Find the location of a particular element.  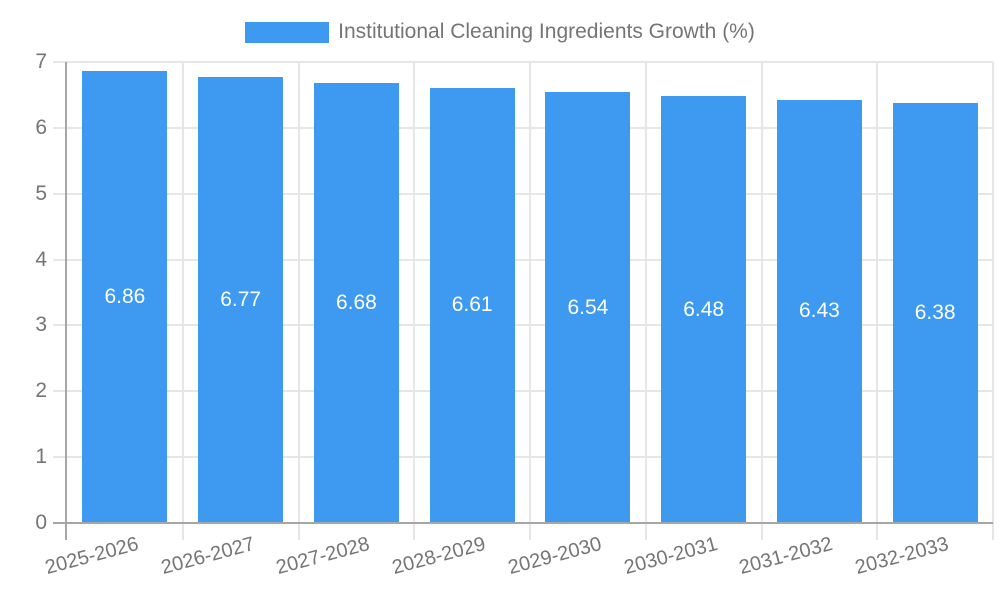

y-gridline is located at coordinates (523, 62).